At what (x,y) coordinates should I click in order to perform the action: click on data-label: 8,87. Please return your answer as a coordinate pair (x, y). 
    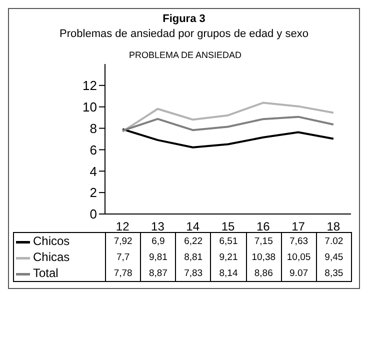
    Looking at the image, I should click on (158, 273).